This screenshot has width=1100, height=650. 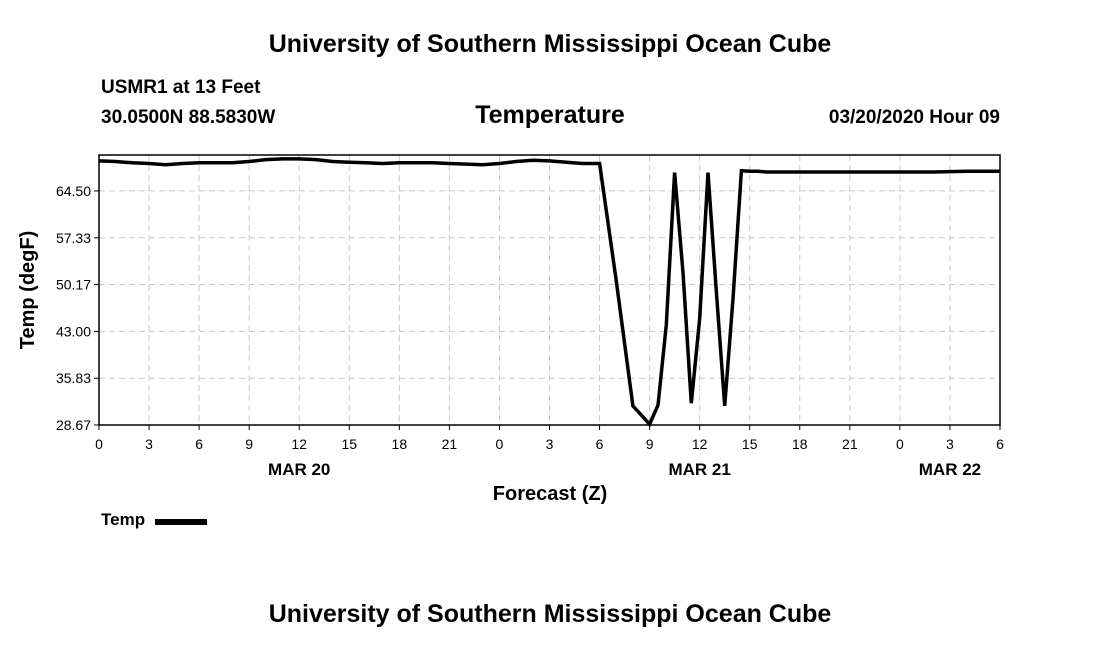 I want to click on legend-label: Temp, so click(x=123, y=519).